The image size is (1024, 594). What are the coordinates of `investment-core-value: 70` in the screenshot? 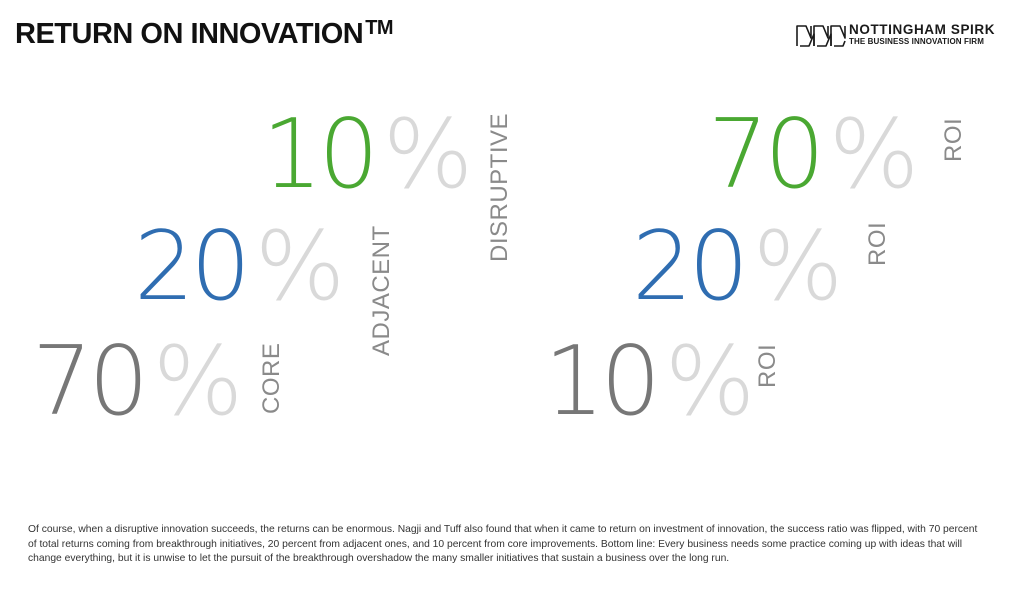 It's located at (90, 382).